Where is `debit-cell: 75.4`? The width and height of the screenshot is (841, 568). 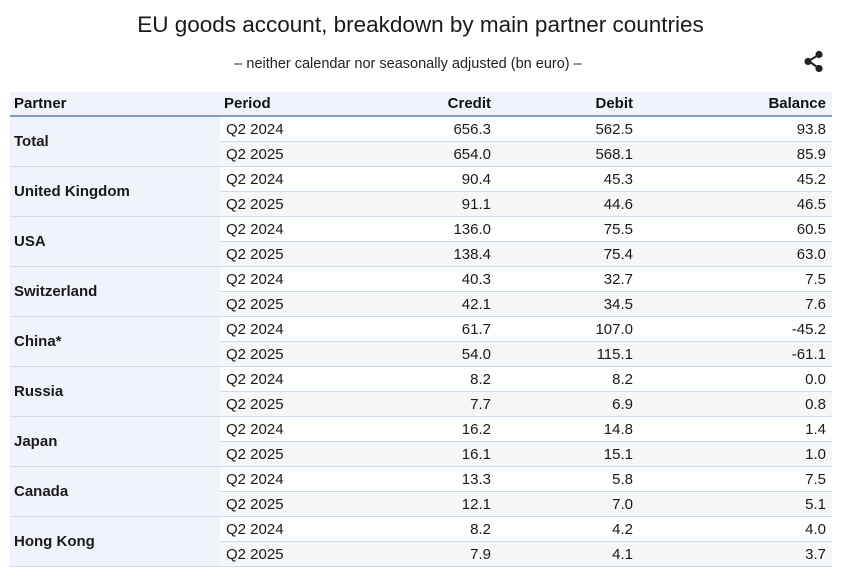
debit-cell: 75.4 is located at coordinates (562, 254).